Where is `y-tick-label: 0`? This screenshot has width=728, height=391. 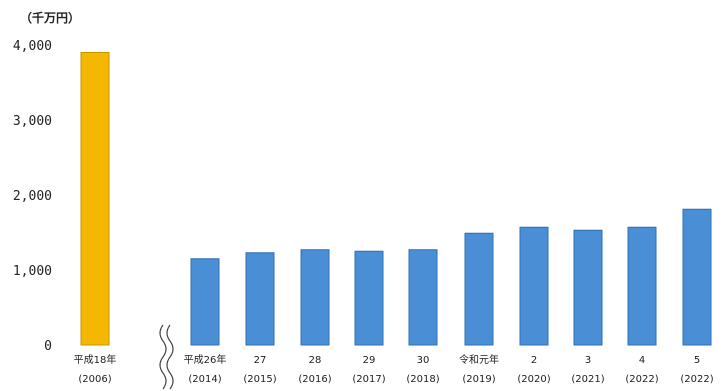 y-tick-label: 0 is located at coordinates (48, 346).